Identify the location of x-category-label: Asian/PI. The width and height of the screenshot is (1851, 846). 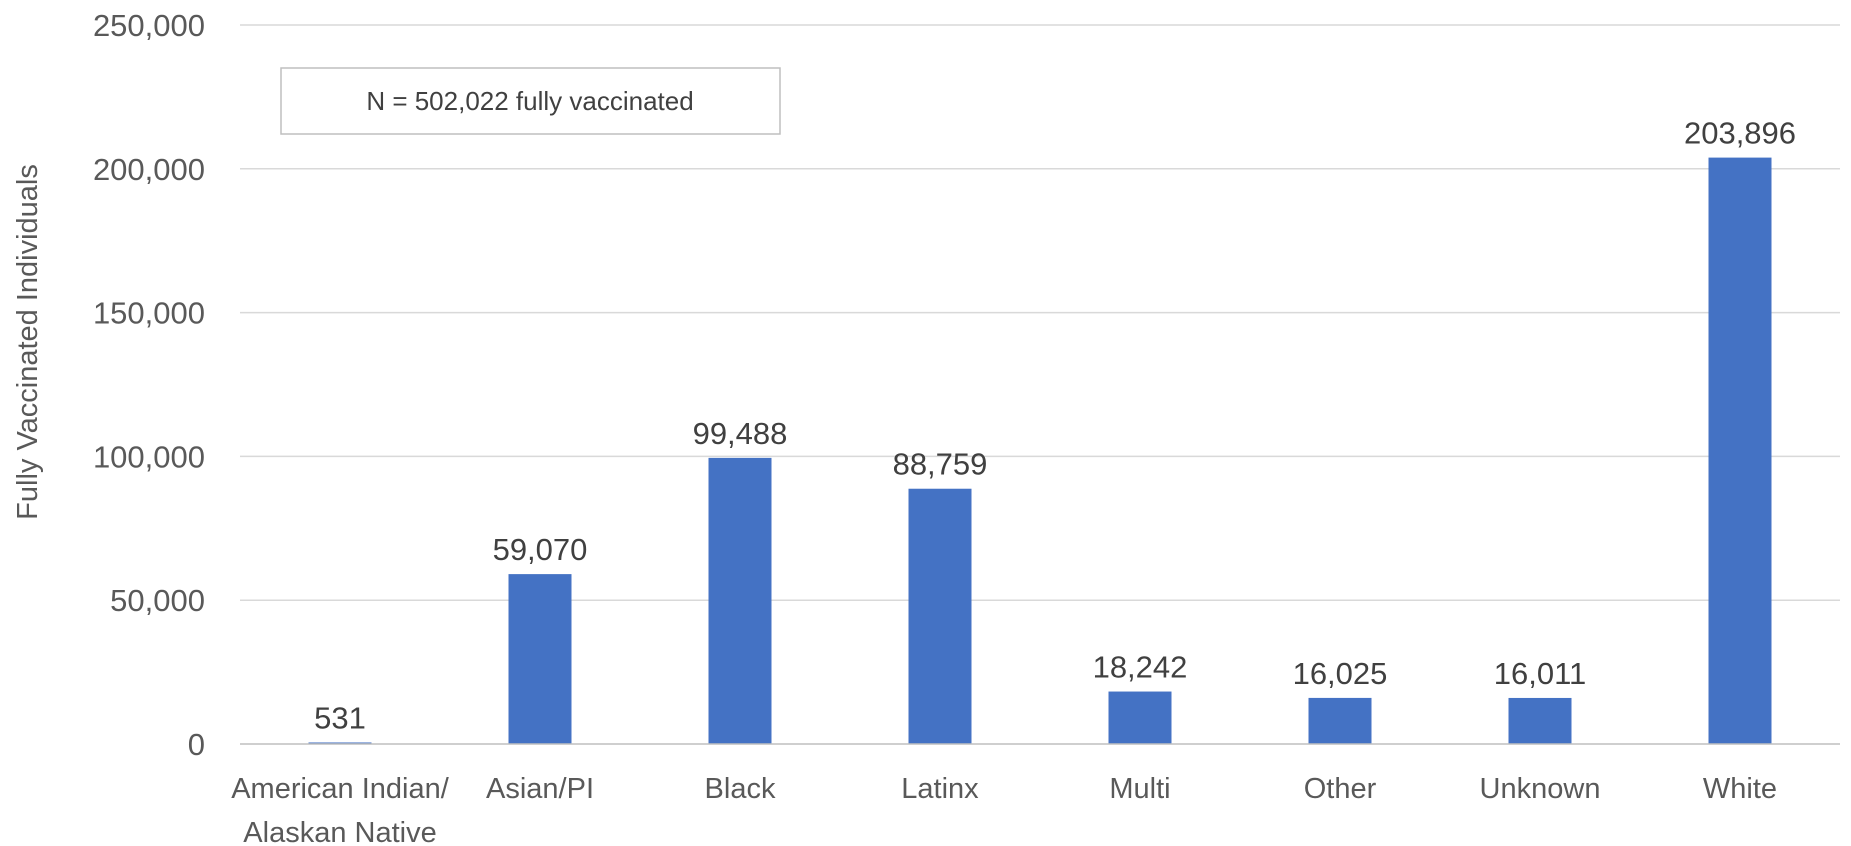
(540, 789).